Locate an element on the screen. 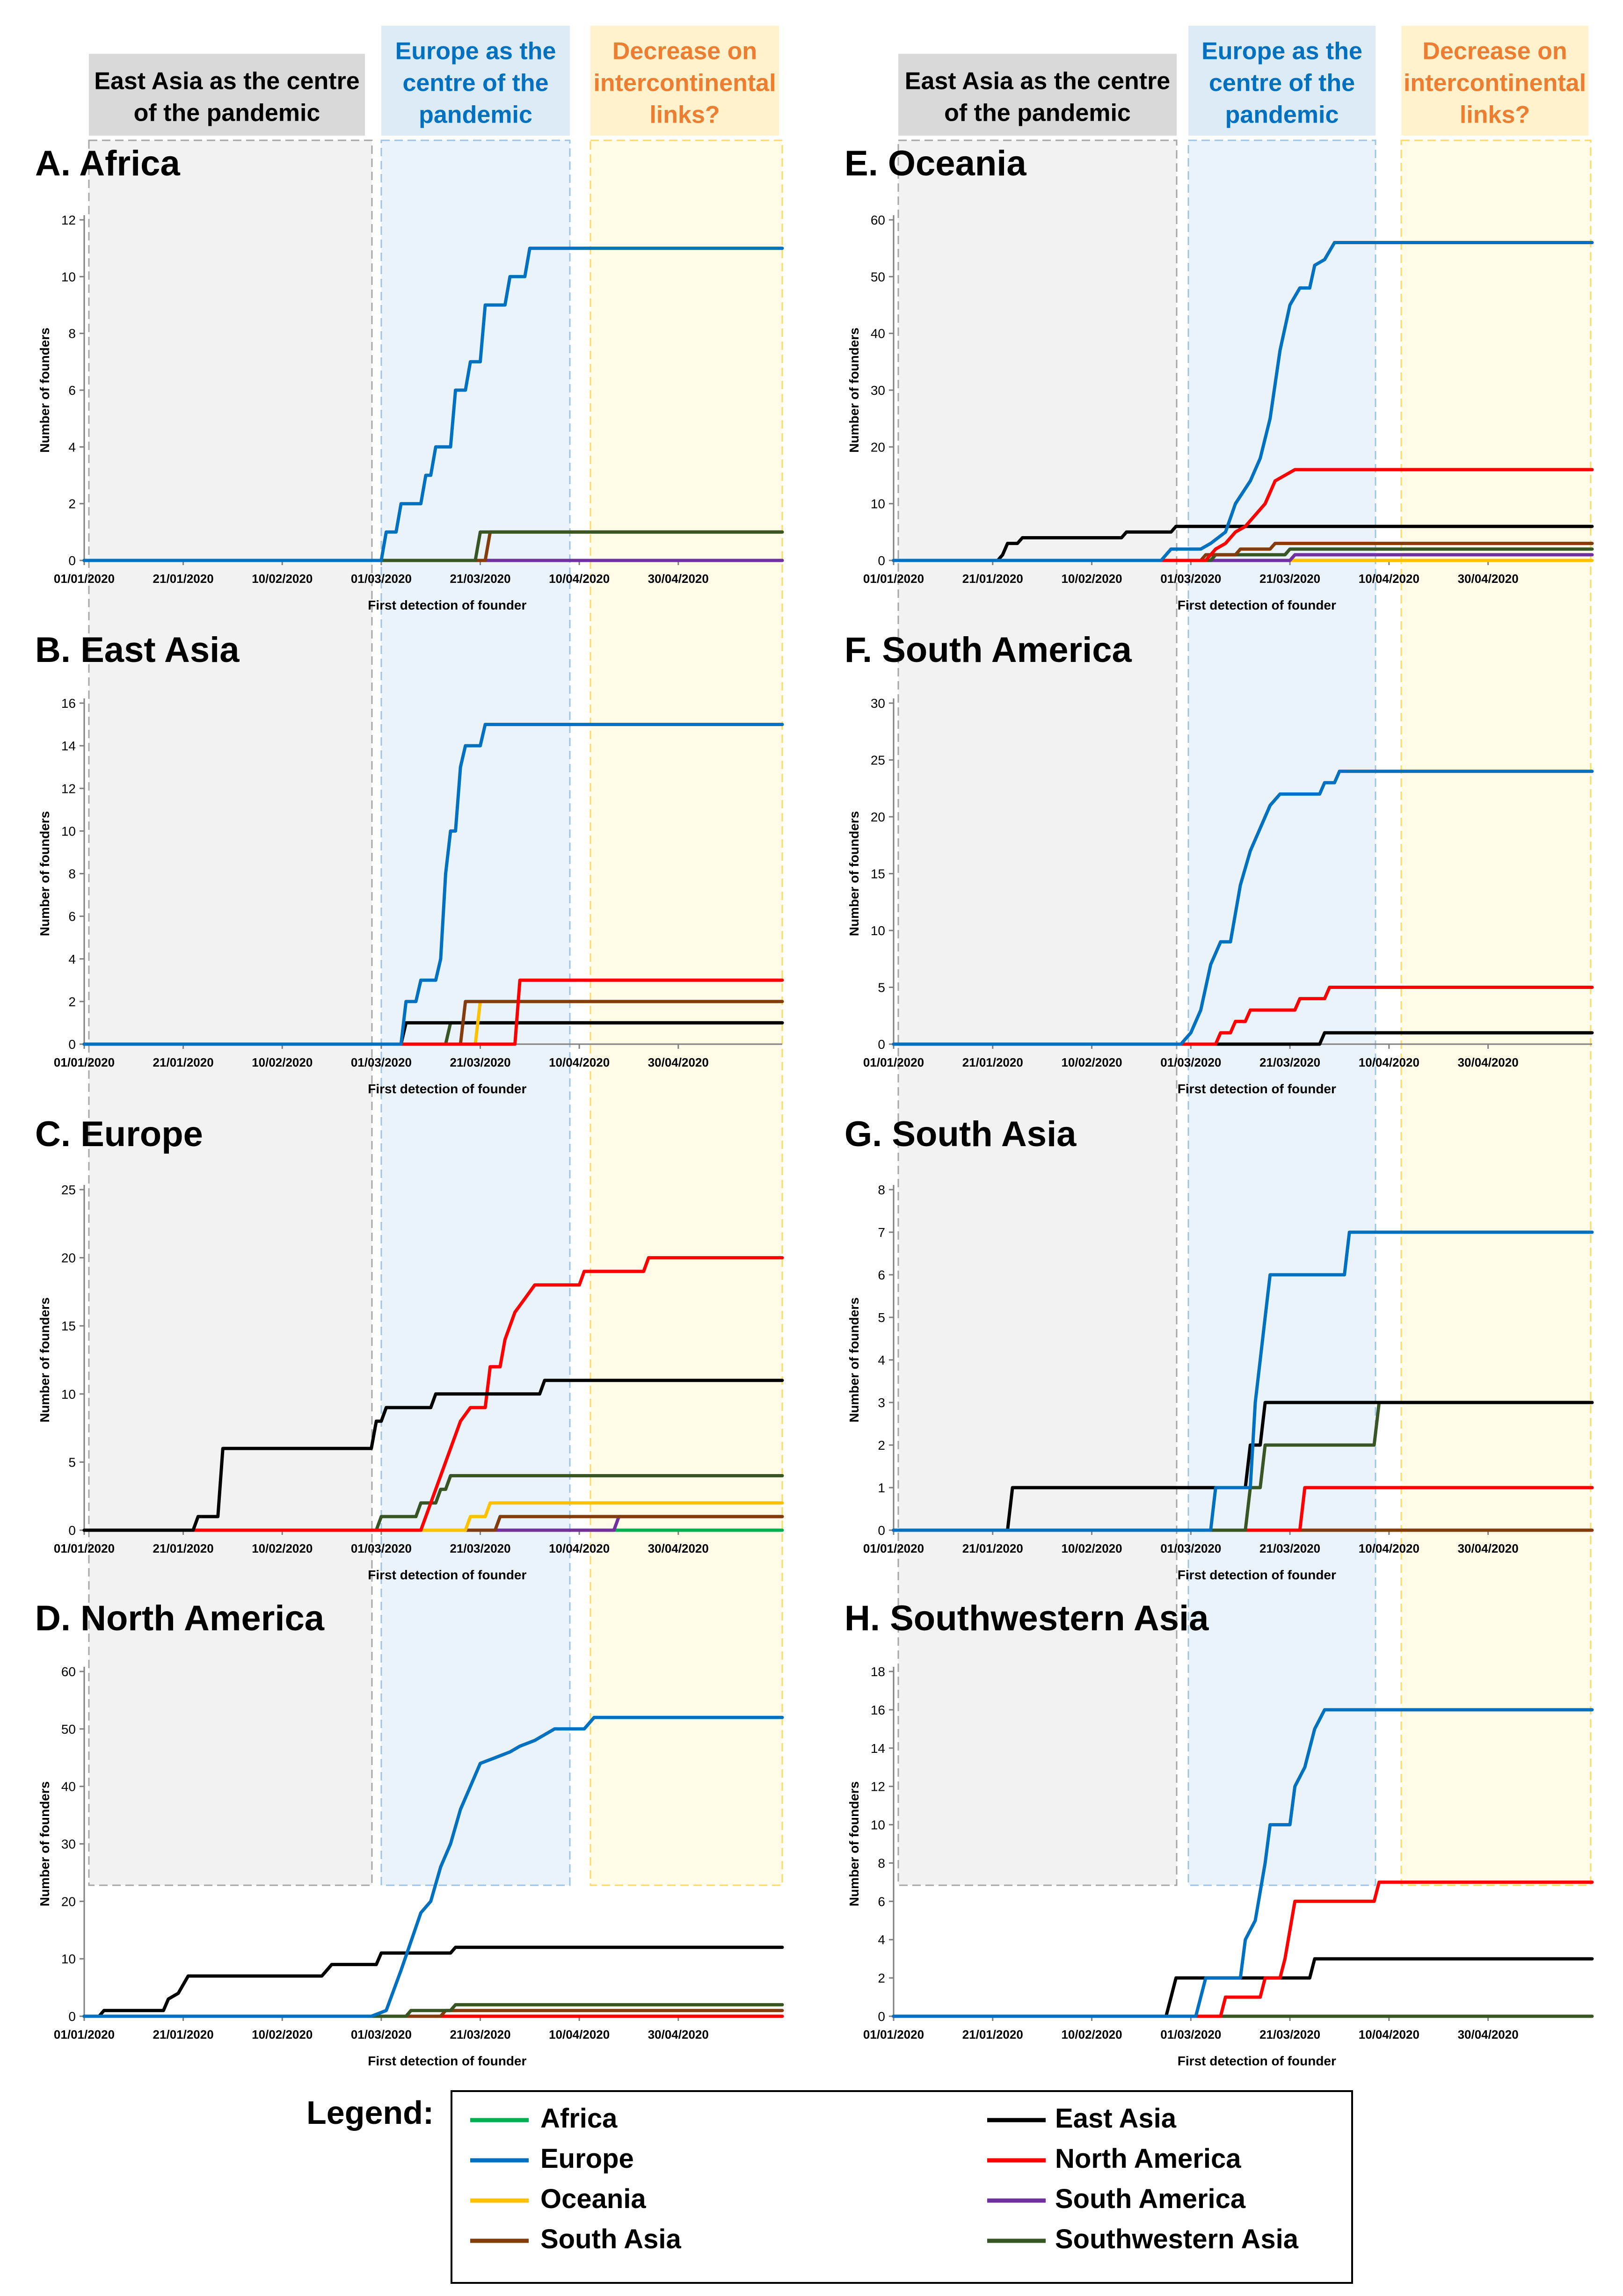  legend-label: Oceania is located at coordinates (593, 2199).